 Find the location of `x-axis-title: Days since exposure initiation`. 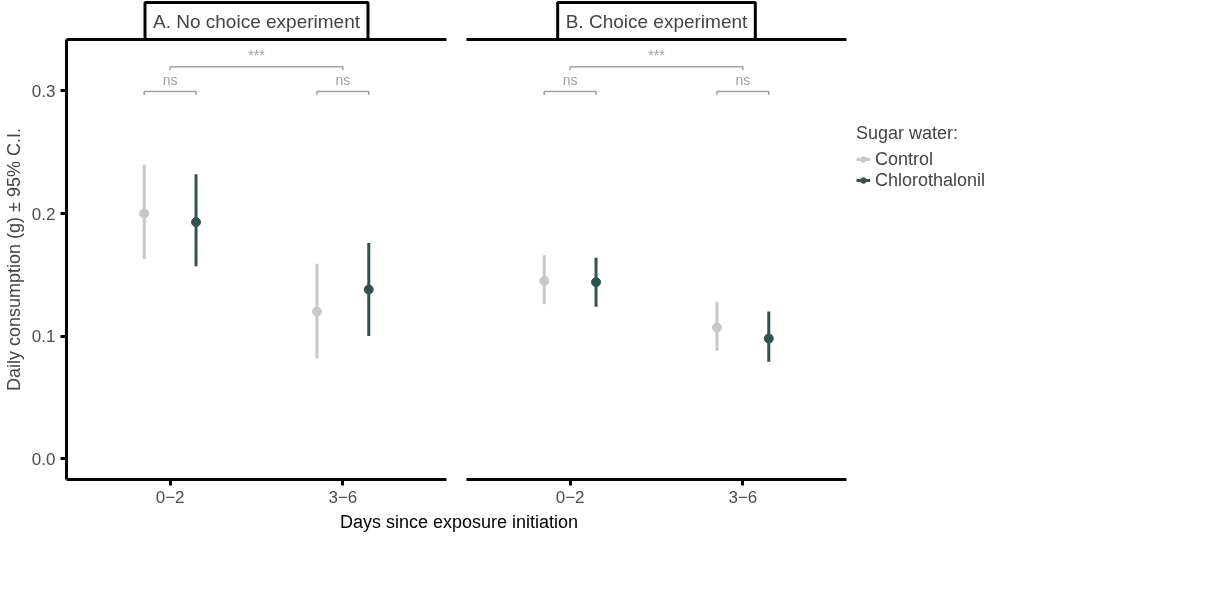

x-axis-title: Days since exposure initiation is located at coordinates (459, 522).